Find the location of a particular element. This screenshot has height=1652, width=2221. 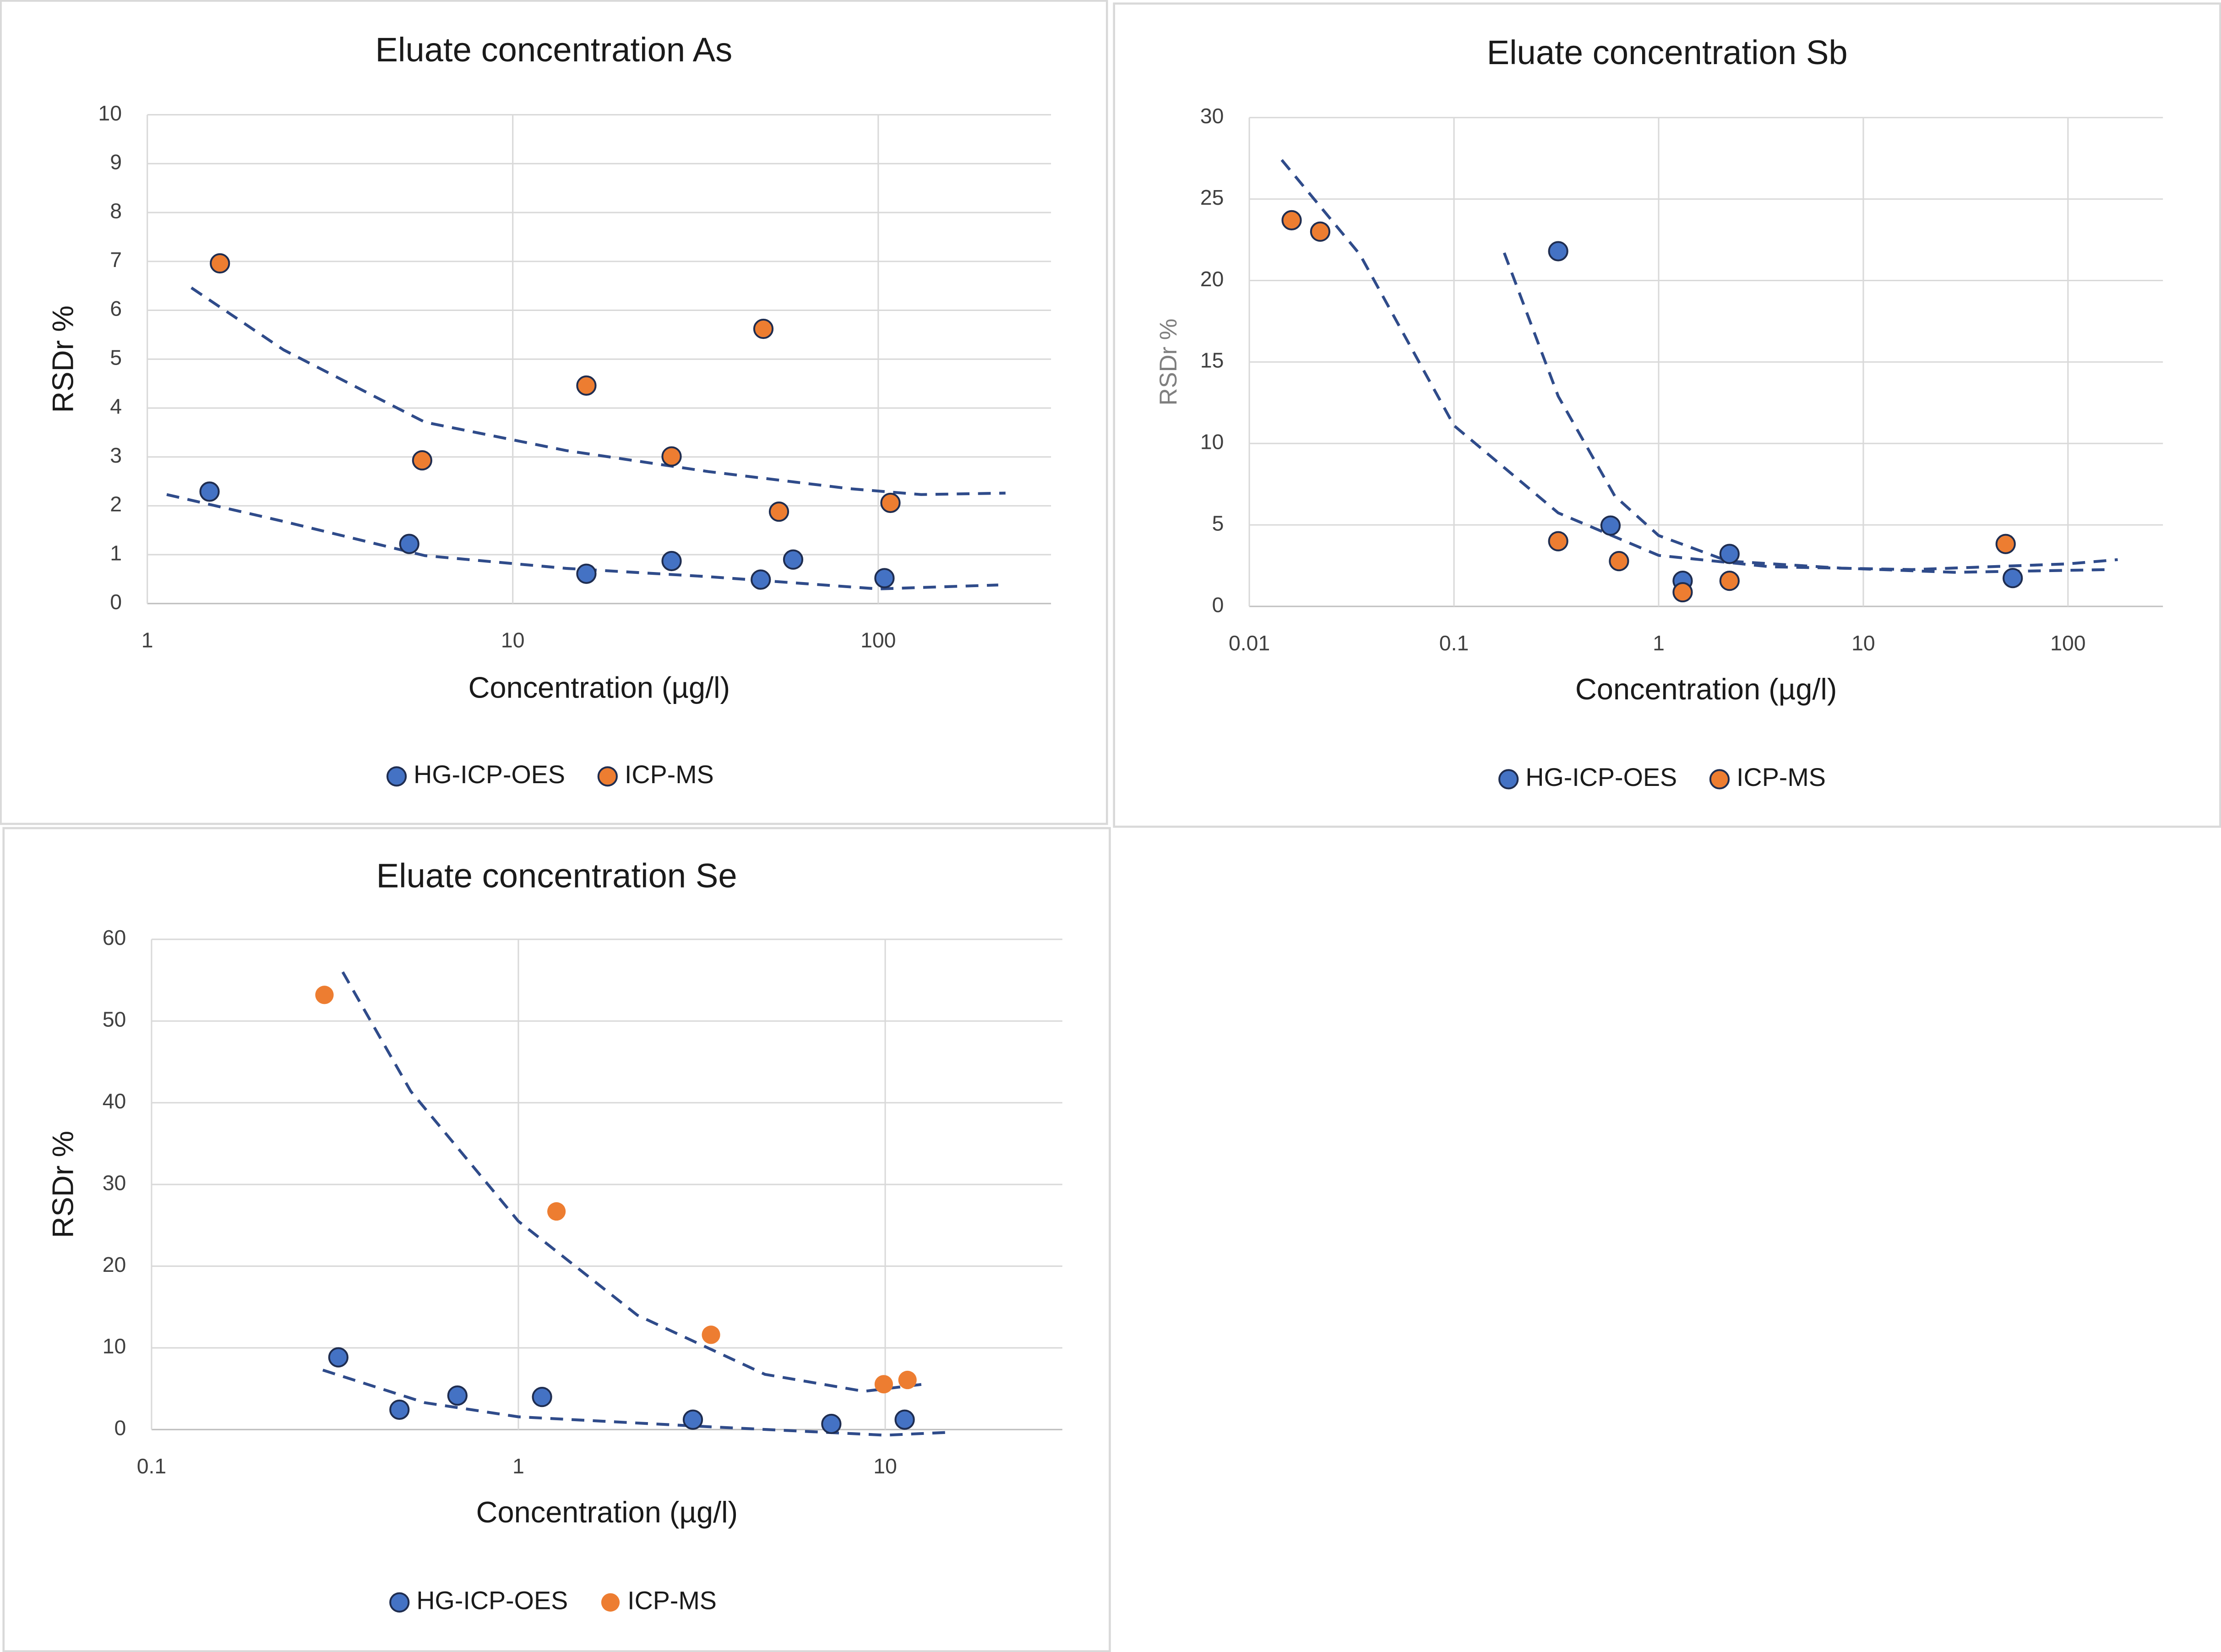

y-tick-label: 50 is located at coordinates (115, 1019).